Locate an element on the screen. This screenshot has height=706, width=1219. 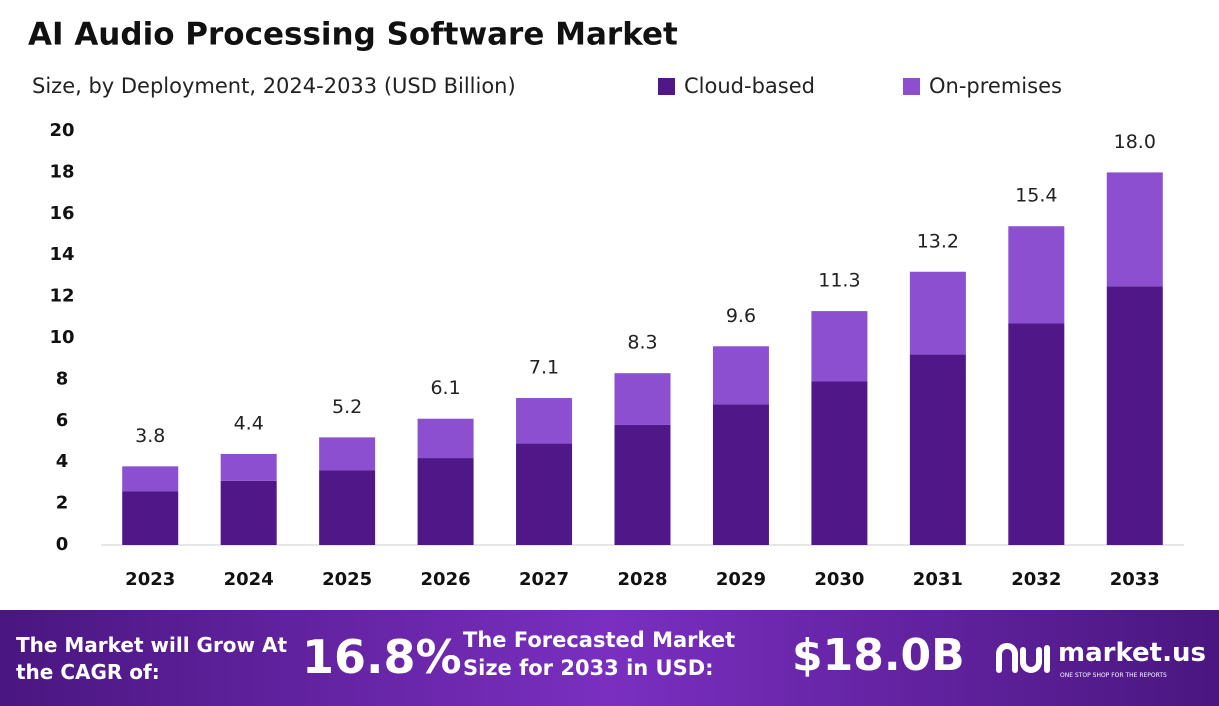
x-tick-label: 2028 is located at coordinates (642, 579).